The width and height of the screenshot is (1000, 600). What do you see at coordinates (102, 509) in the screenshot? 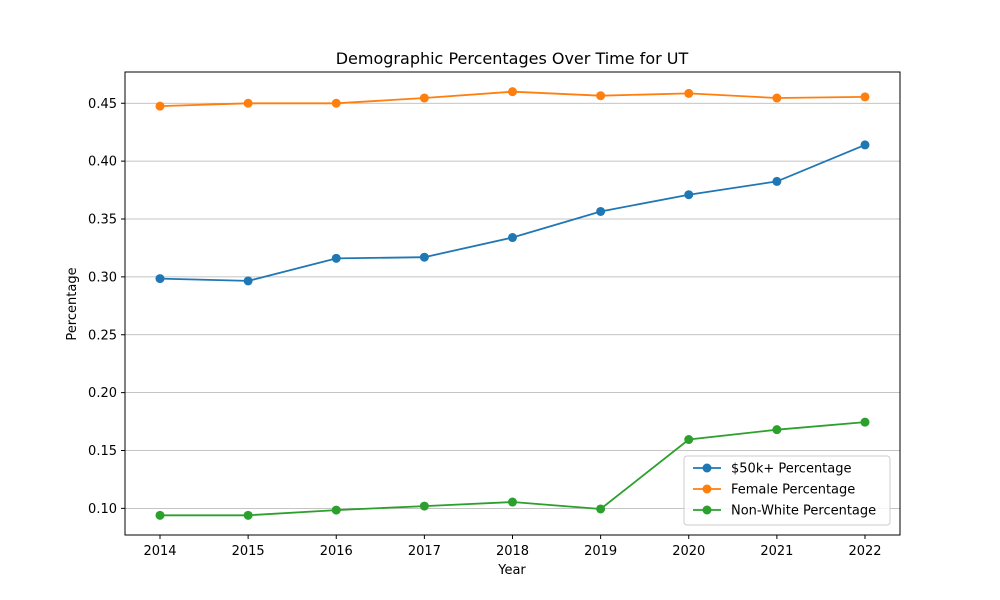
I see `y-tick-label: 0.10` at bounding box center [102, 509].